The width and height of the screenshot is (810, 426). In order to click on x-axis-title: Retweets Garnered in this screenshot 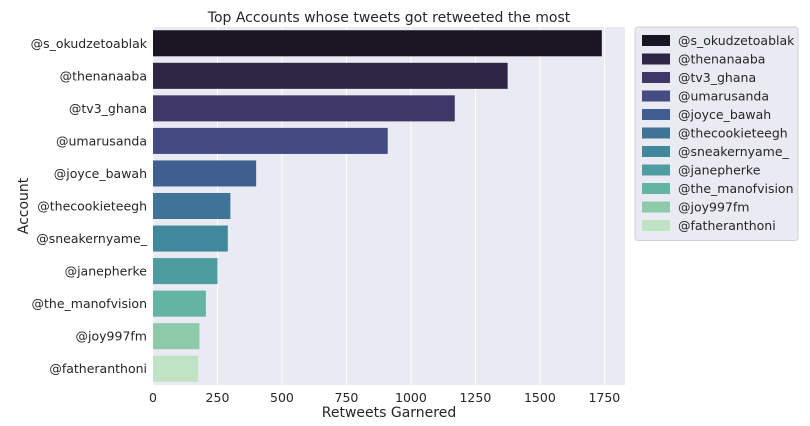, I will do `click(389, 413)`.